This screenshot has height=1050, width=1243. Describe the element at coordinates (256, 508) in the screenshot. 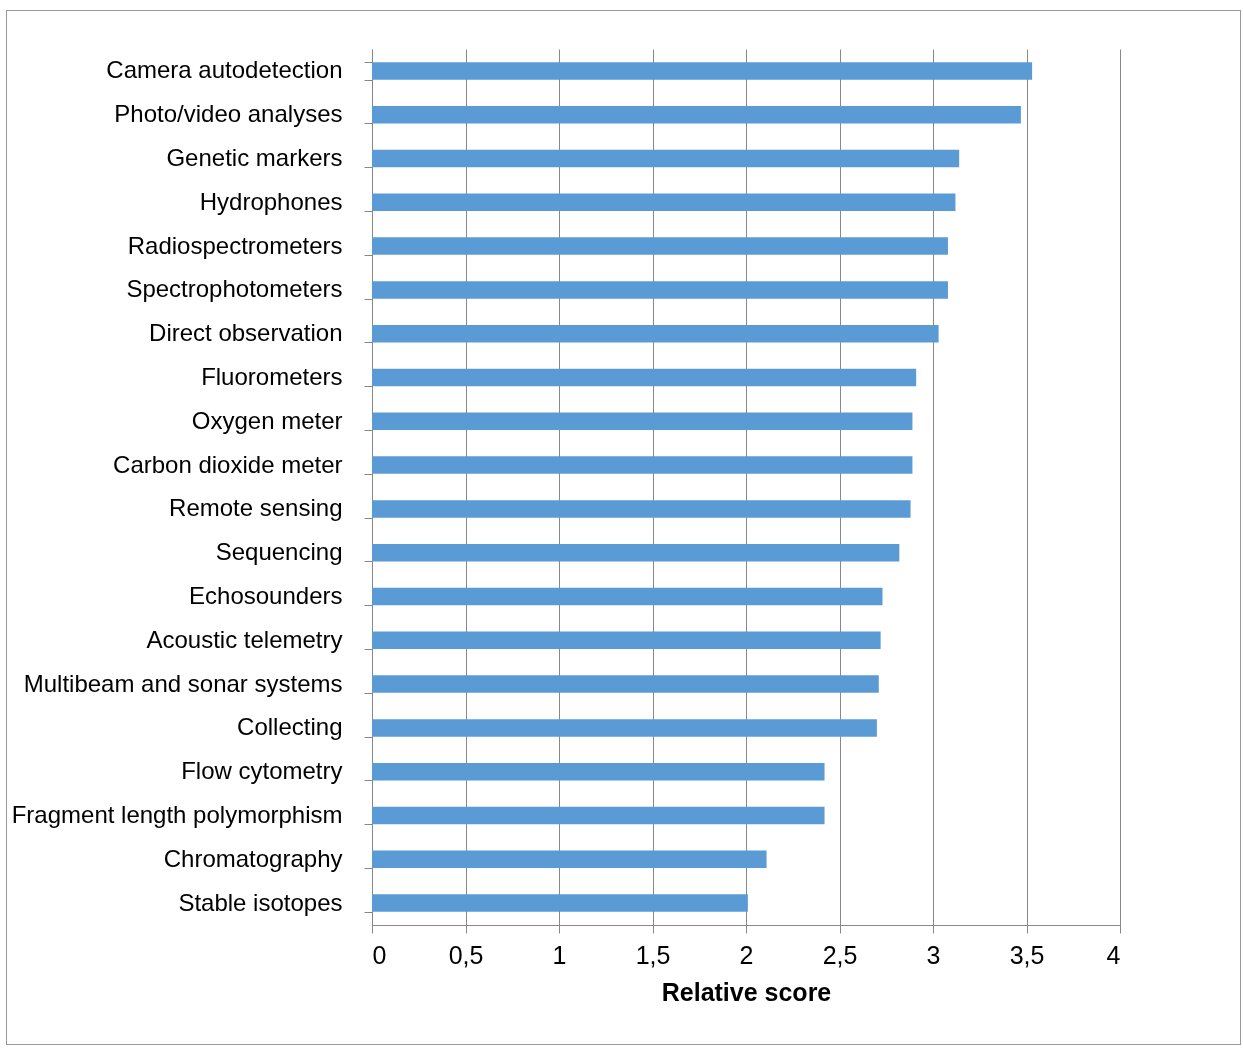

I see `y-tick-label: Remote sensing` at that location.